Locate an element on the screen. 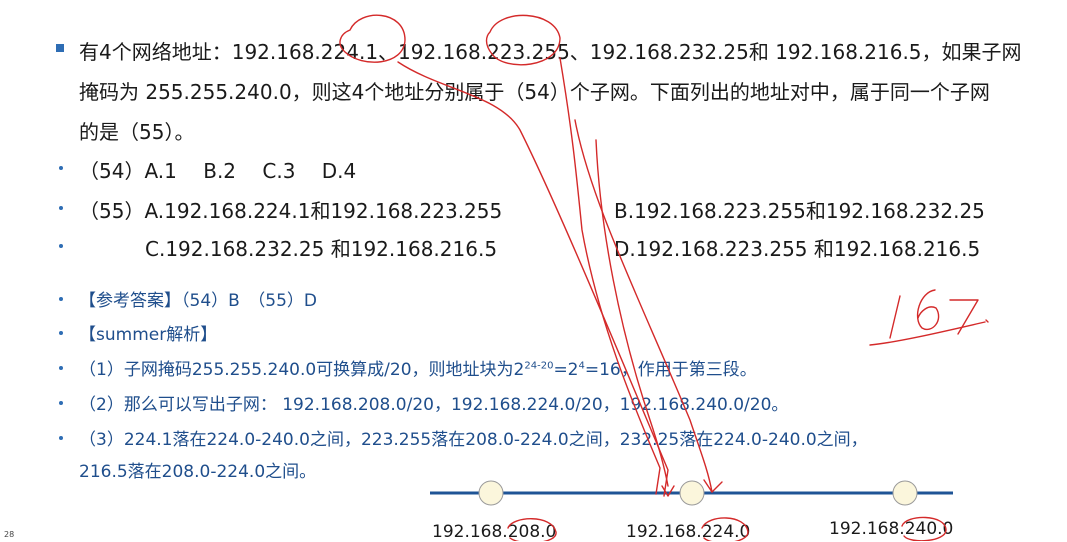  page-number: 28 is located at coordinates (9, 534).